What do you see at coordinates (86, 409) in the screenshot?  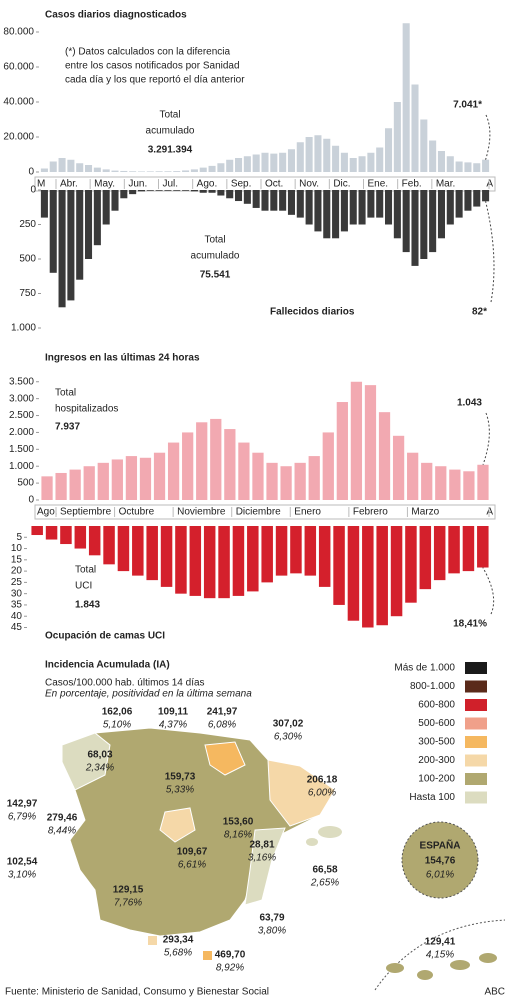 I see `annotation: hospitalizados` at bounding box center [86, 409].